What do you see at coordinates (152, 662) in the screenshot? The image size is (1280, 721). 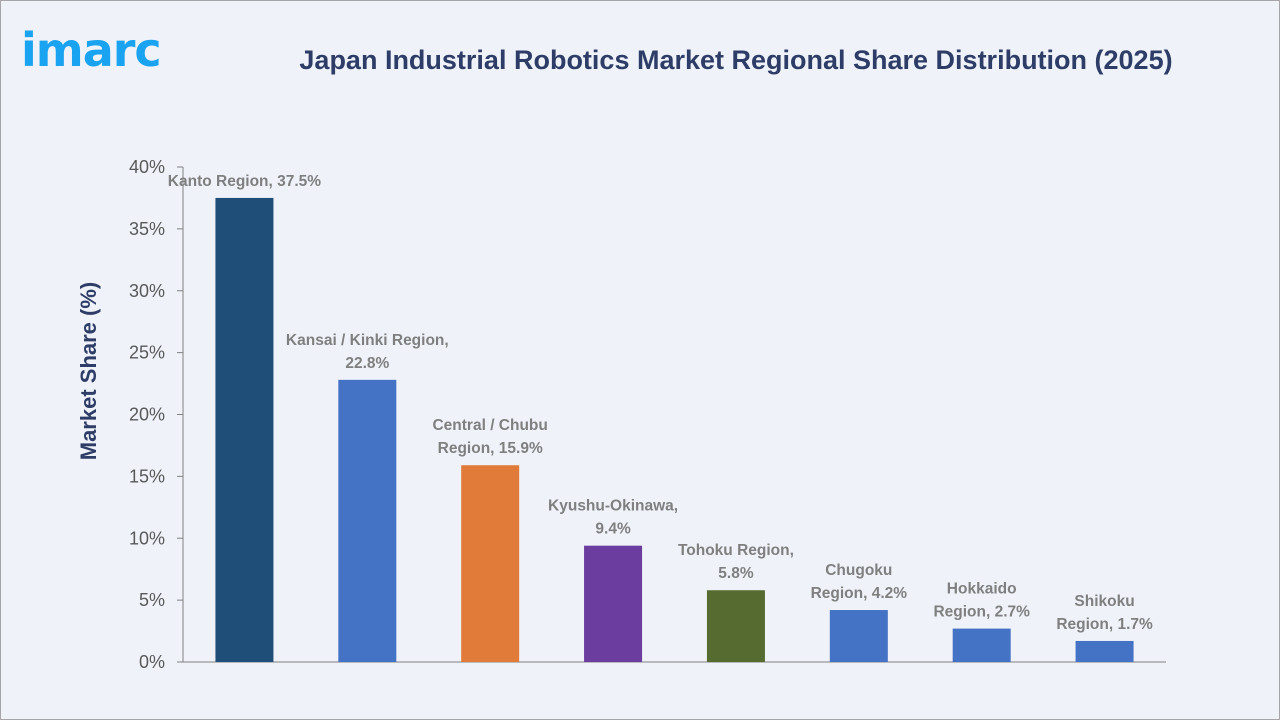 I see `y-tick-label: 0%` at bounding box center [152, 662].